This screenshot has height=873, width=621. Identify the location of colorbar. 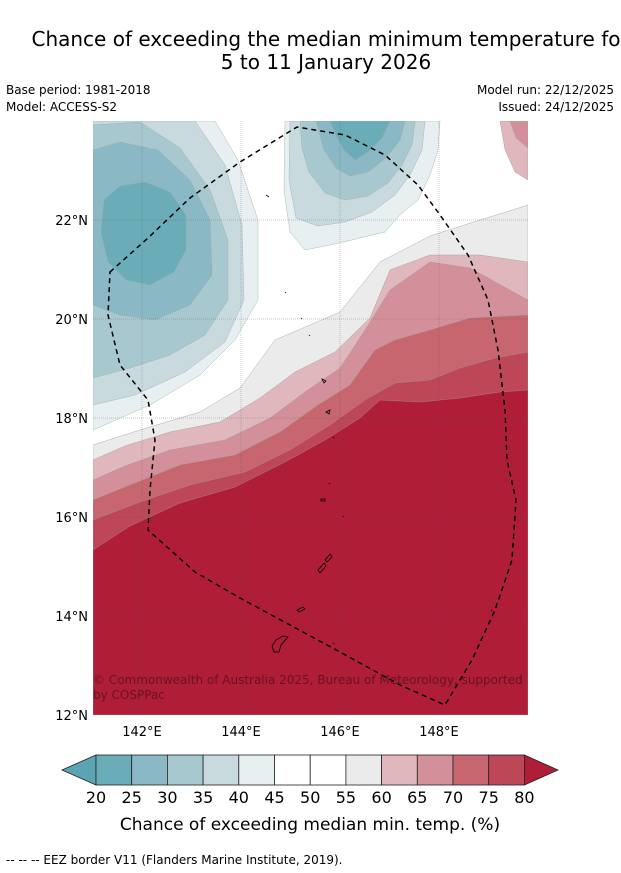
(310, 770).